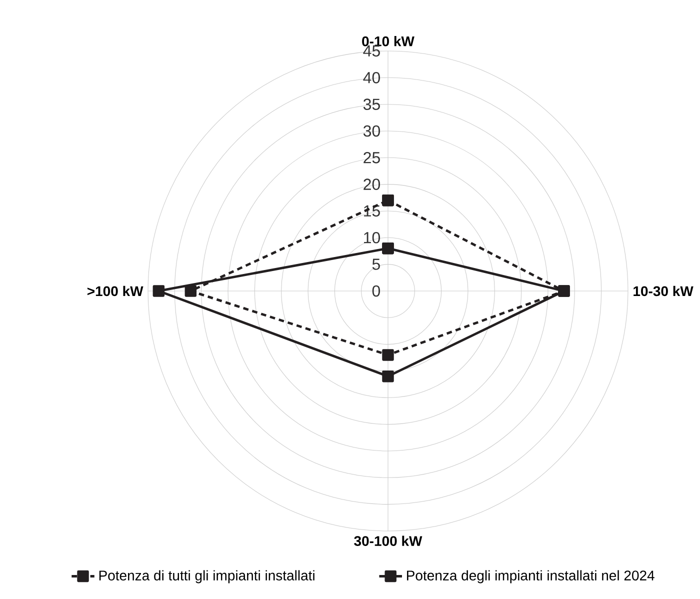 This screenshot has height=599, width=700. Describe the element at coordinates (372, 238) in the screenshot. I see `y-tick-label: 10` at that location.